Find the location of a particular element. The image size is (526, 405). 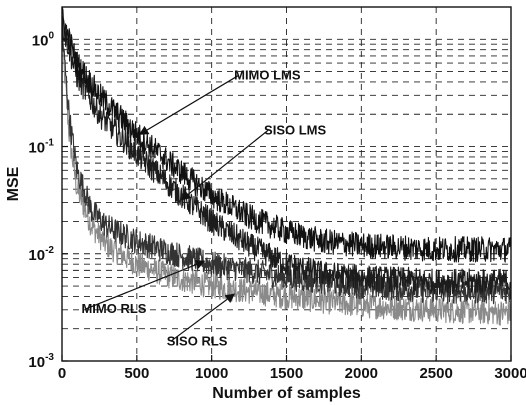

x-tick-label: 2000 is located at coordinates (361, 373).